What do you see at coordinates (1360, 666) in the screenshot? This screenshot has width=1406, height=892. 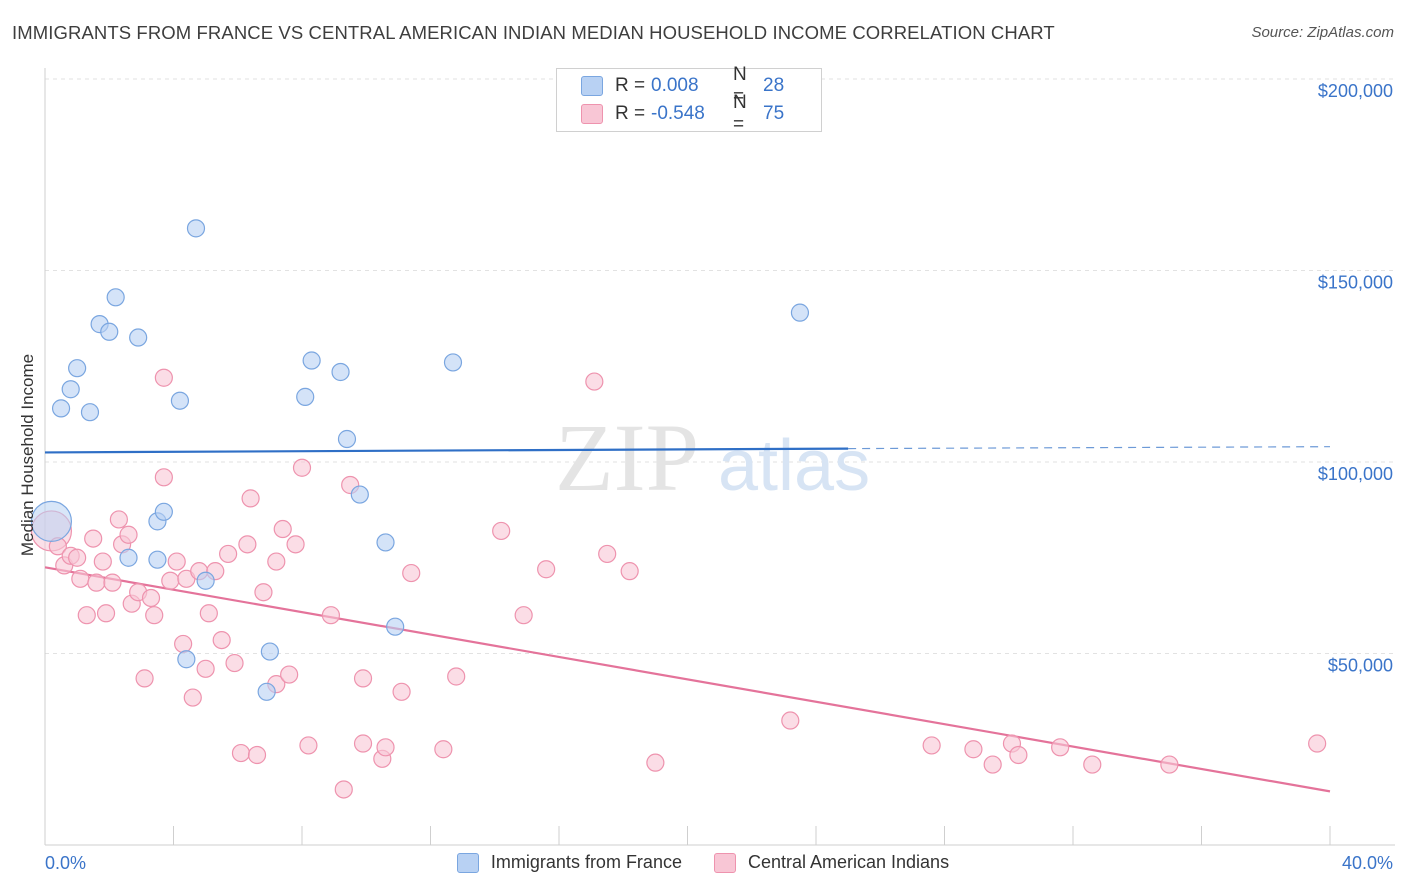 I see `y-tick-label: $50,000` at bounding box center [1360, 666].